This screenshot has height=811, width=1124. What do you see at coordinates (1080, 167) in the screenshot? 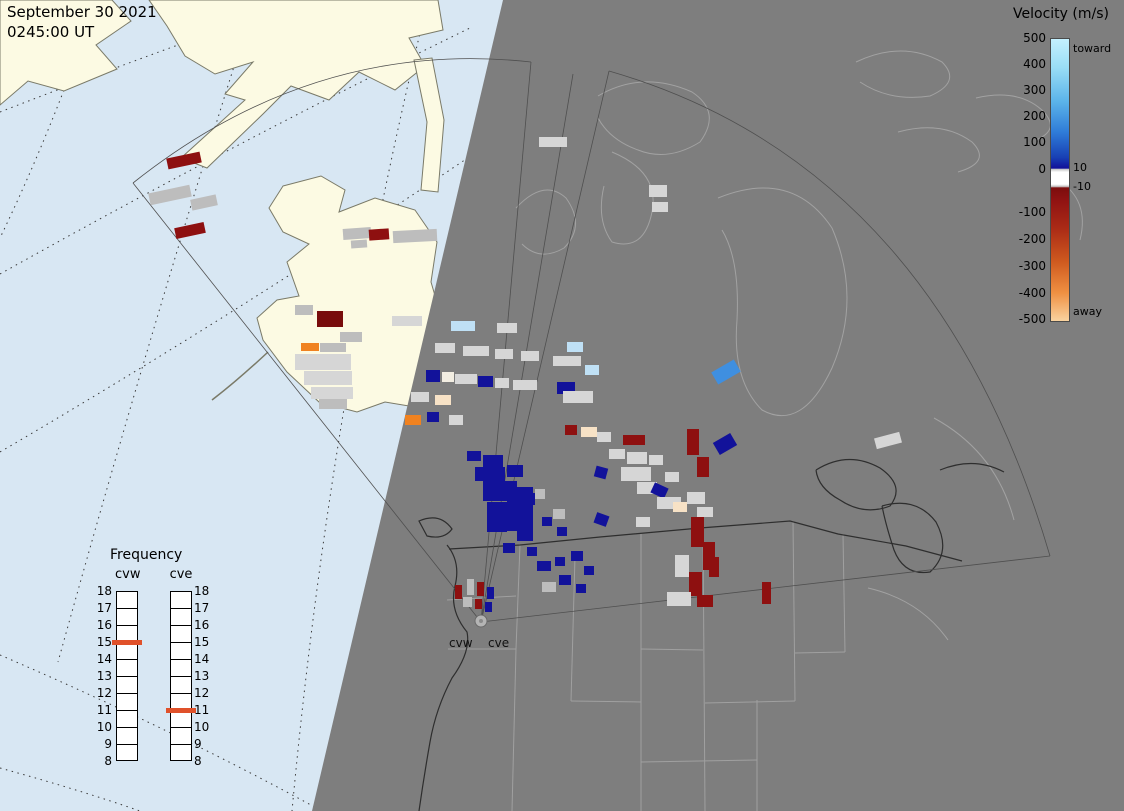
I see `upper-band-label: 10` at bounding box center [1080, 167].